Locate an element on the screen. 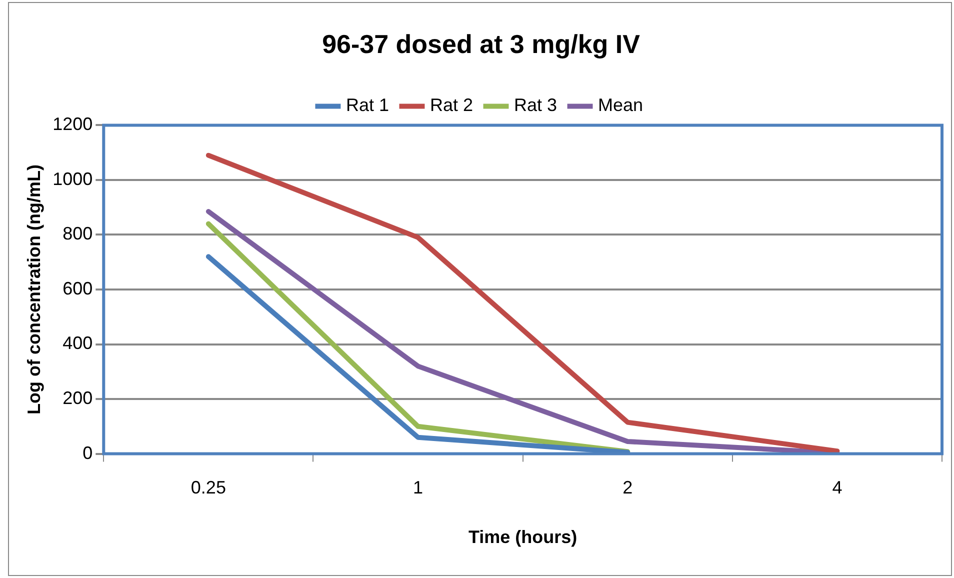  legend-label: Rat 1 is located at coordinates (367, 105).